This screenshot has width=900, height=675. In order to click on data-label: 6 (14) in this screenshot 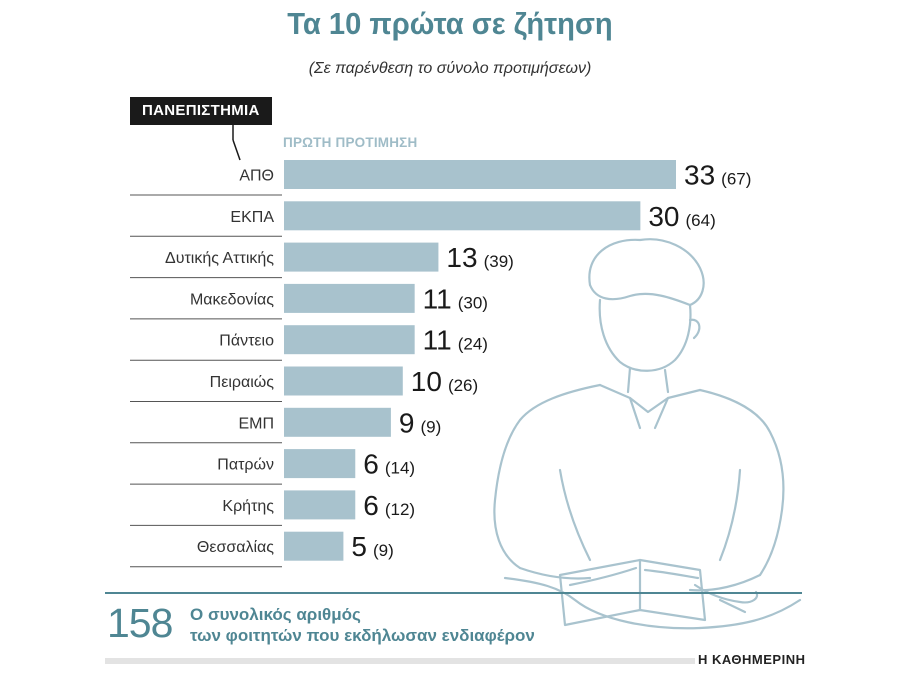, I will do `click(389, 464)`.